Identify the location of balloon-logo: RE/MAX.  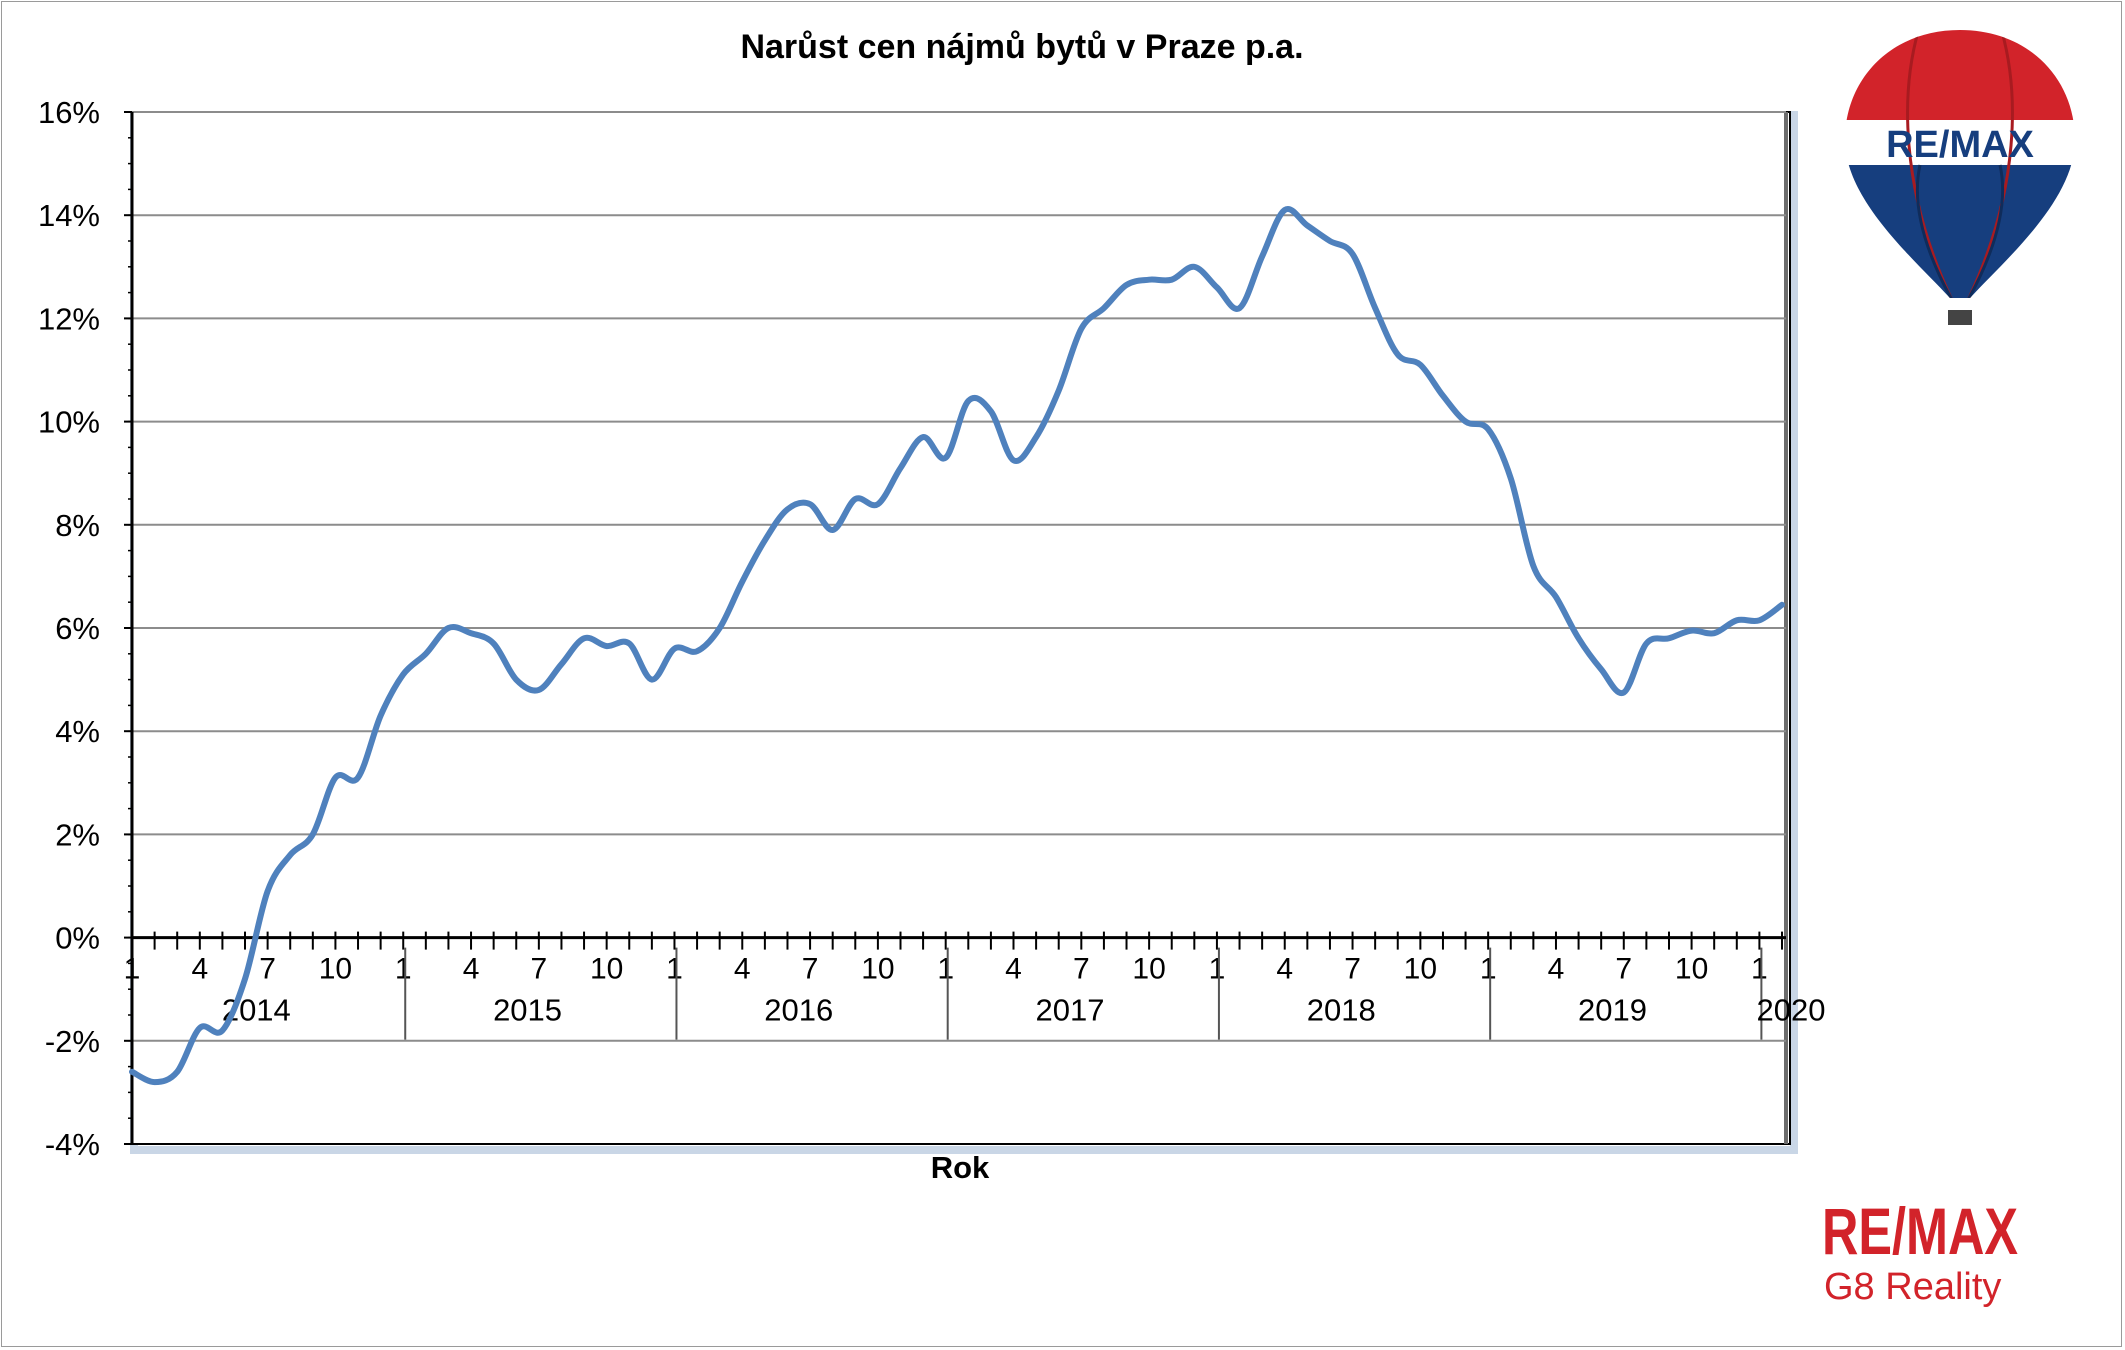
(1960, 177).